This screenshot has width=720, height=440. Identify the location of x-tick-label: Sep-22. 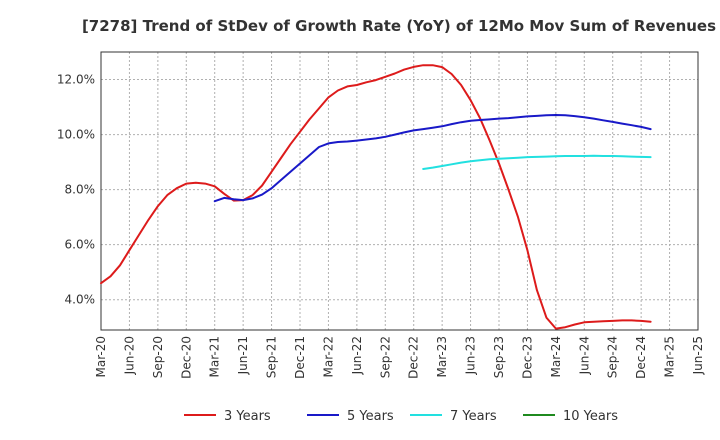
(385, 357).